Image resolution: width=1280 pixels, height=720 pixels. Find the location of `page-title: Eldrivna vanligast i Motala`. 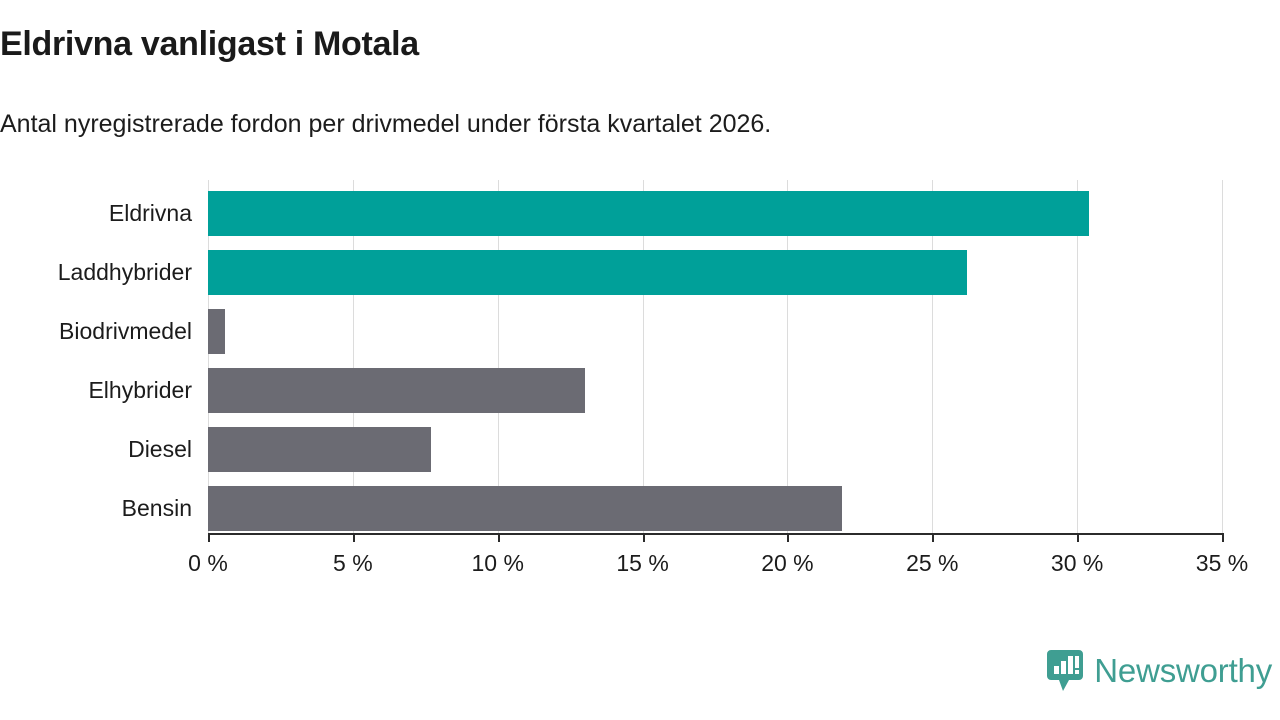

page-title: Eldrivna vanligast i Motala is located at coordinates (209, 44).